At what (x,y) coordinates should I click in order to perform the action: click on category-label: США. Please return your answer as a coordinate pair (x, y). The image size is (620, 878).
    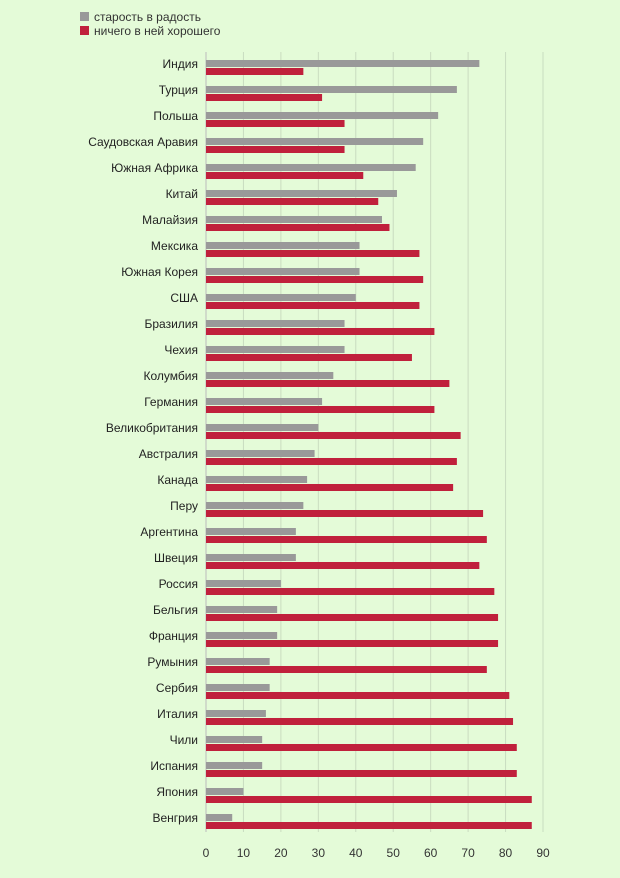
    Looking at the image, I should click on (184, 298).